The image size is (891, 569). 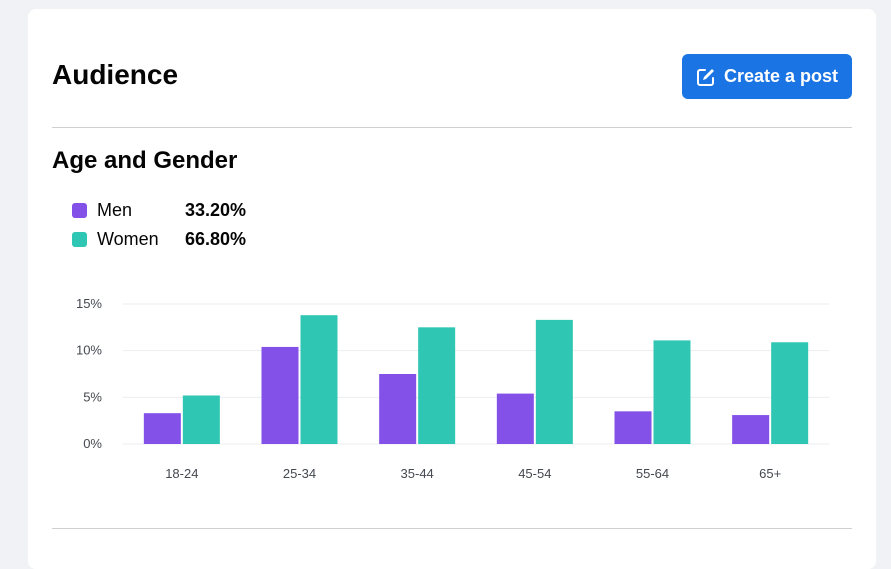 I want to click on section-title: Age and Gender, so click(x=145, y=160).